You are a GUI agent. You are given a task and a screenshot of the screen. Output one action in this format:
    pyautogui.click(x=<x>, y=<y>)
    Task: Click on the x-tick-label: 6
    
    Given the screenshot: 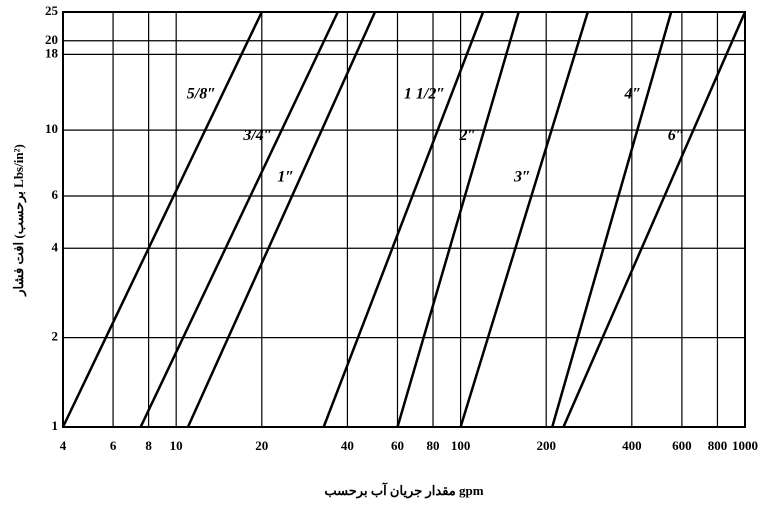 What is the action you would take?
    pyautogui.click(x=113, y=445)
    